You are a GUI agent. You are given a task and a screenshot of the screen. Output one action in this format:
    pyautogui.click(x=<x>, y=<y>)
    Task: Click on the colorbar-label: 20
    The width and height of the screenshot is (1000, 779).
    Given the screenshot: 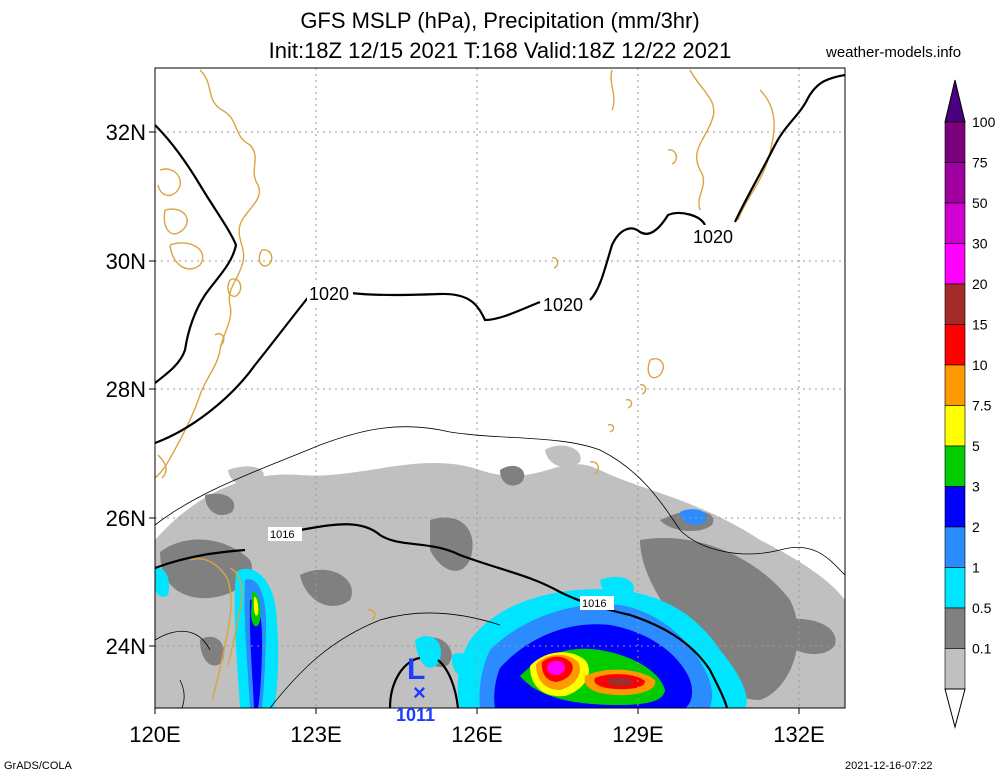 What is the action you would take?
    pyautogui.click(x=980, y=284)
    